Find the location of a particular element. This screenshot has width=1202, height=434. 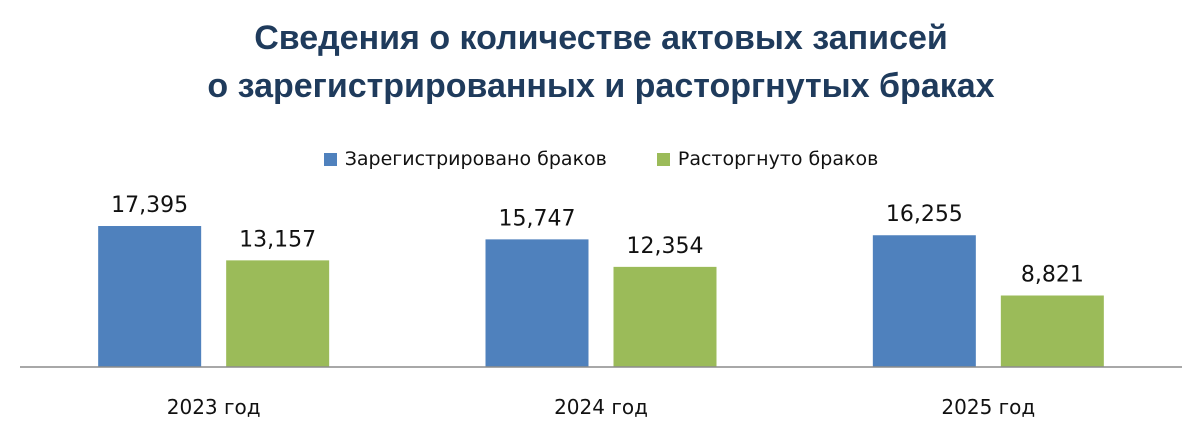

data-label-registered-0: 17,395 is located at coordinates (149, 205).